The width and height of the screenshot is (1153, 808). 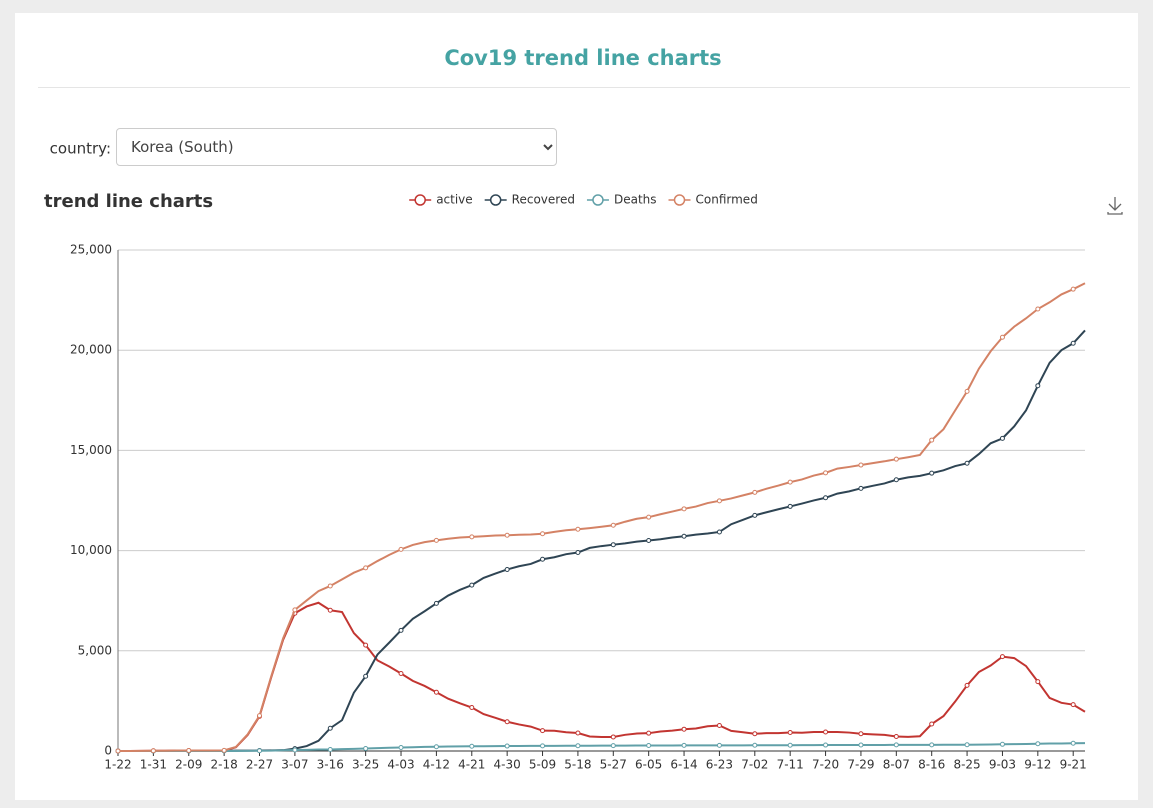 I want to click on x-tick-label: 5-27, so click(x=613, y=765).